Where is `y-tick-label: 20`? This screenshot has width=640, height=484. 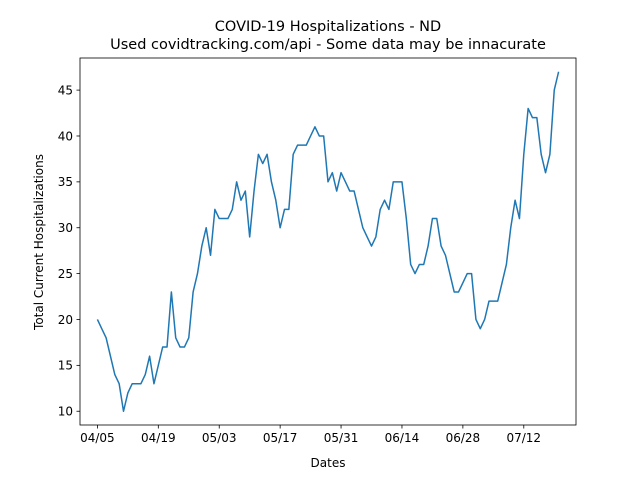
y-tick-label: 20 is located at coordinates (65, 320).